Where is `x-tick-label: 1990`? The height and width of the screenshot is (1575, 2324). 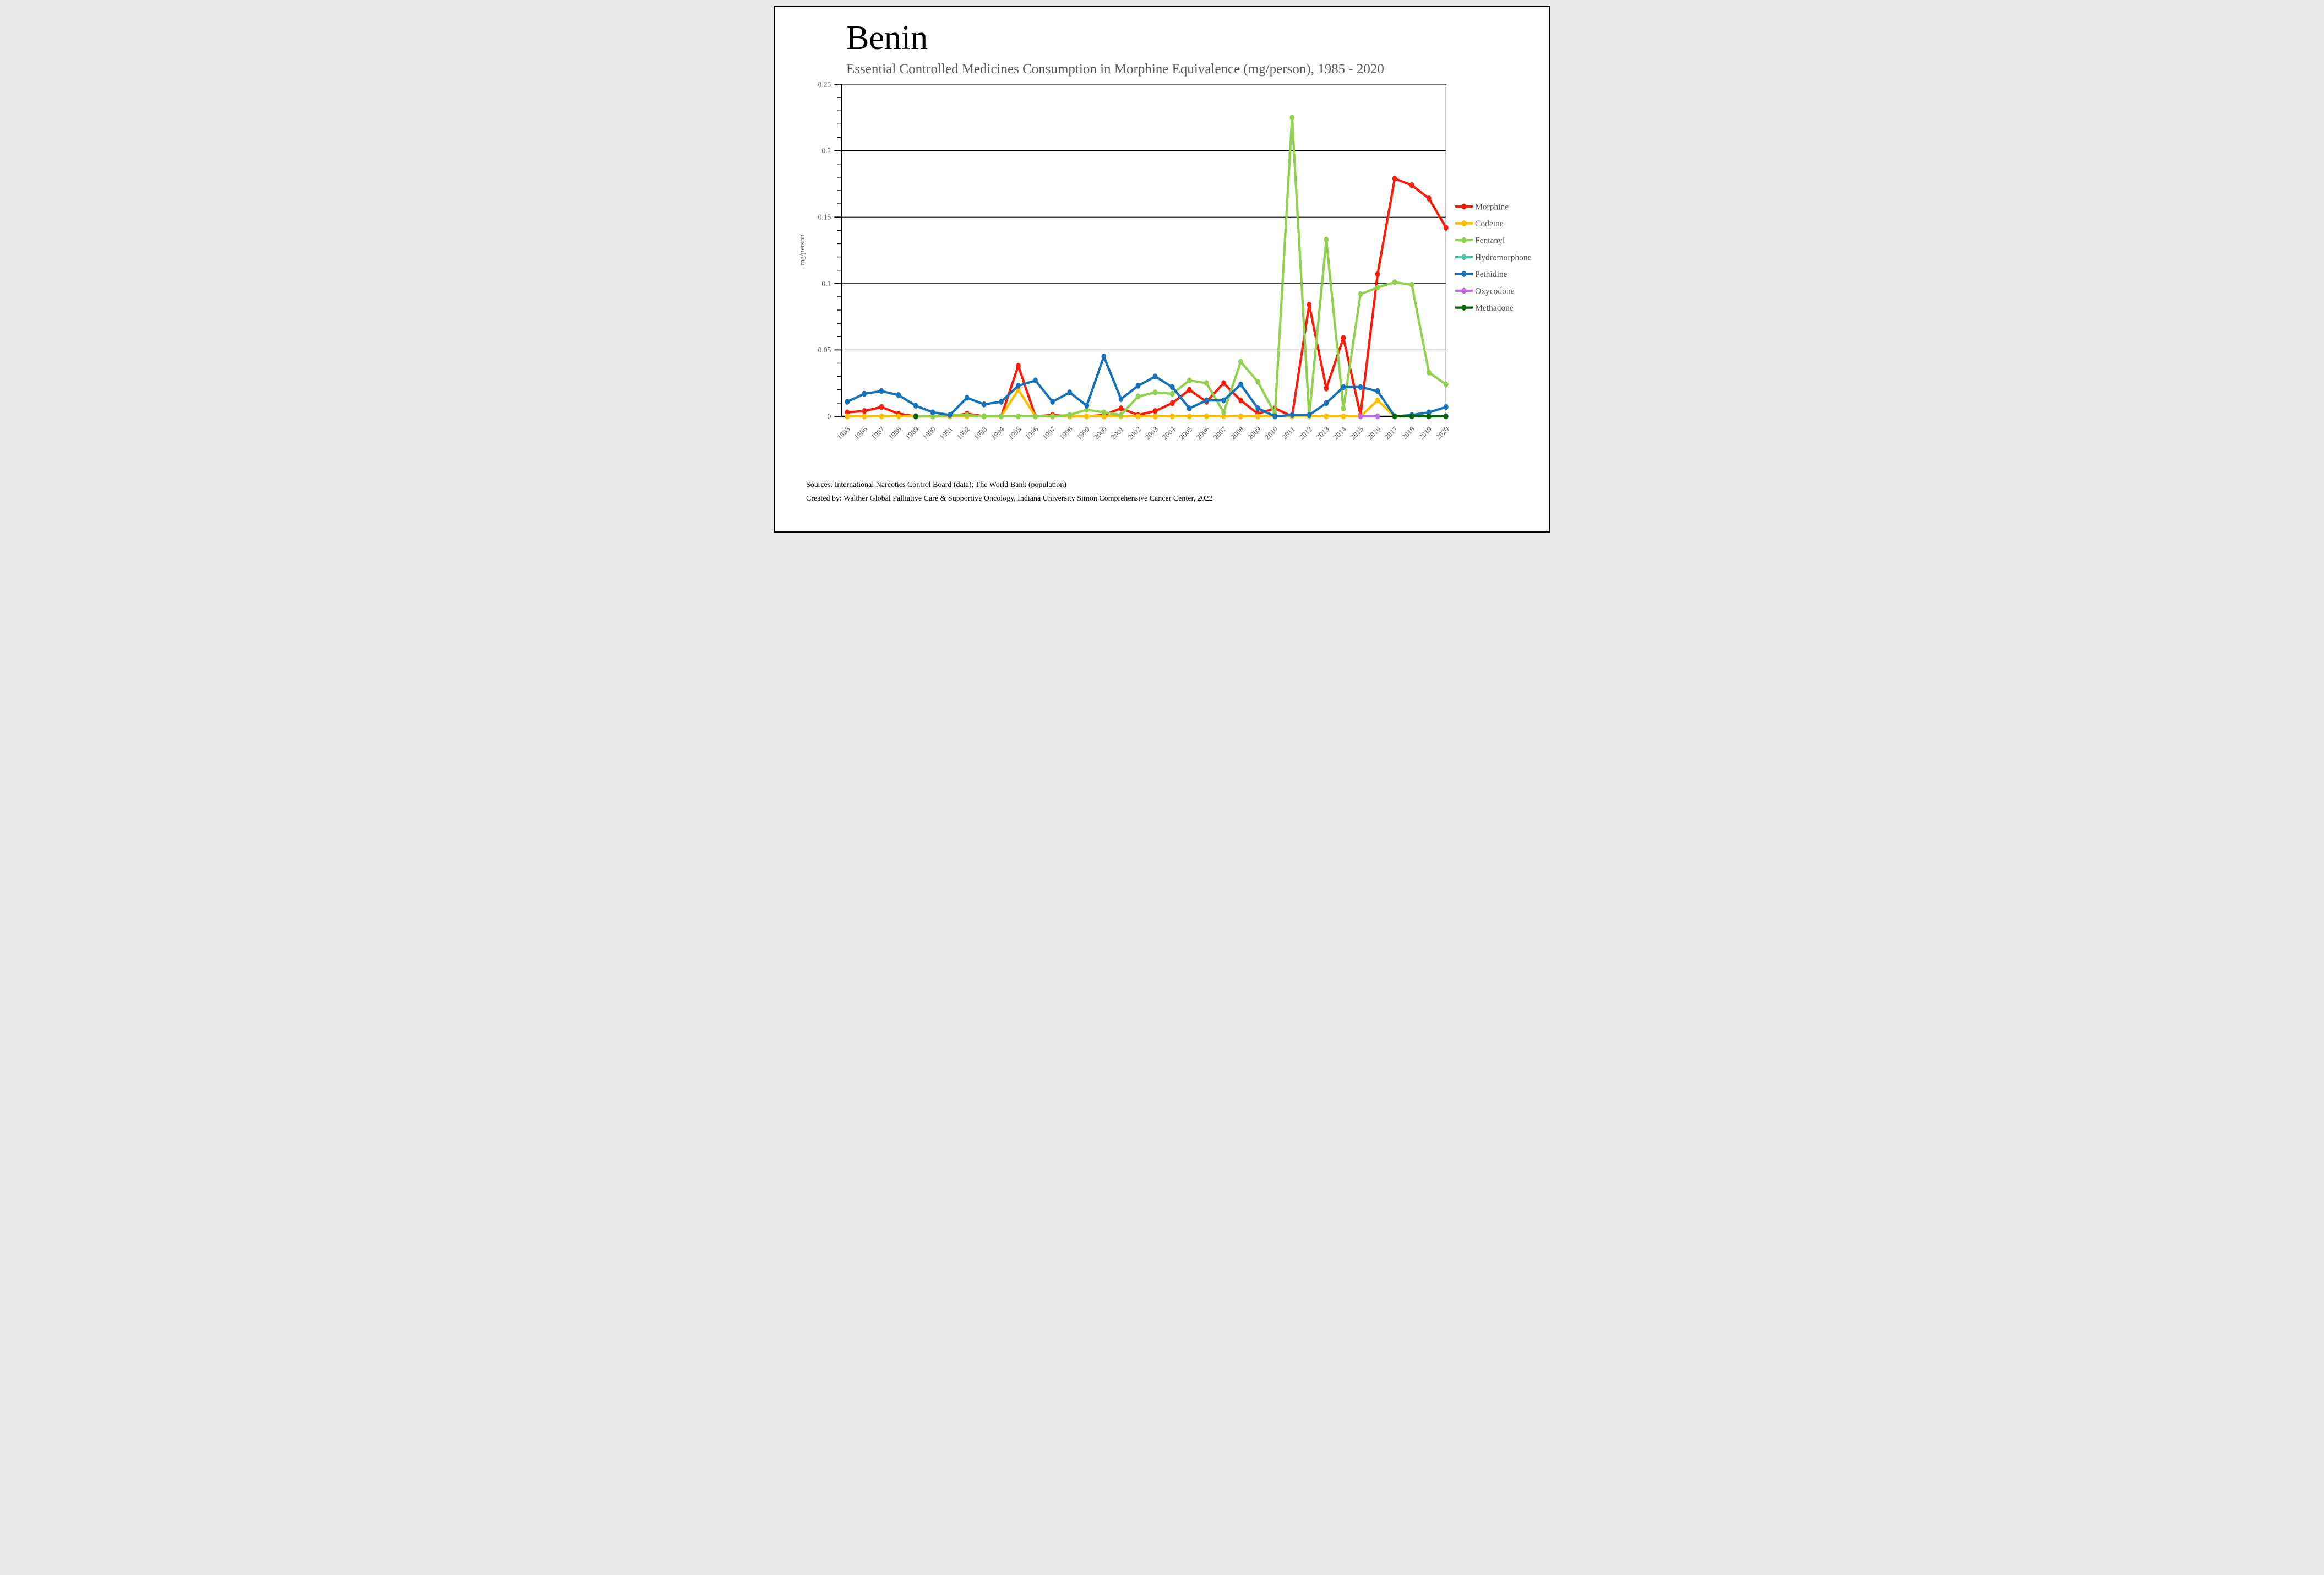 x-tick-label: 1990 is located at coordinates (929, 433).